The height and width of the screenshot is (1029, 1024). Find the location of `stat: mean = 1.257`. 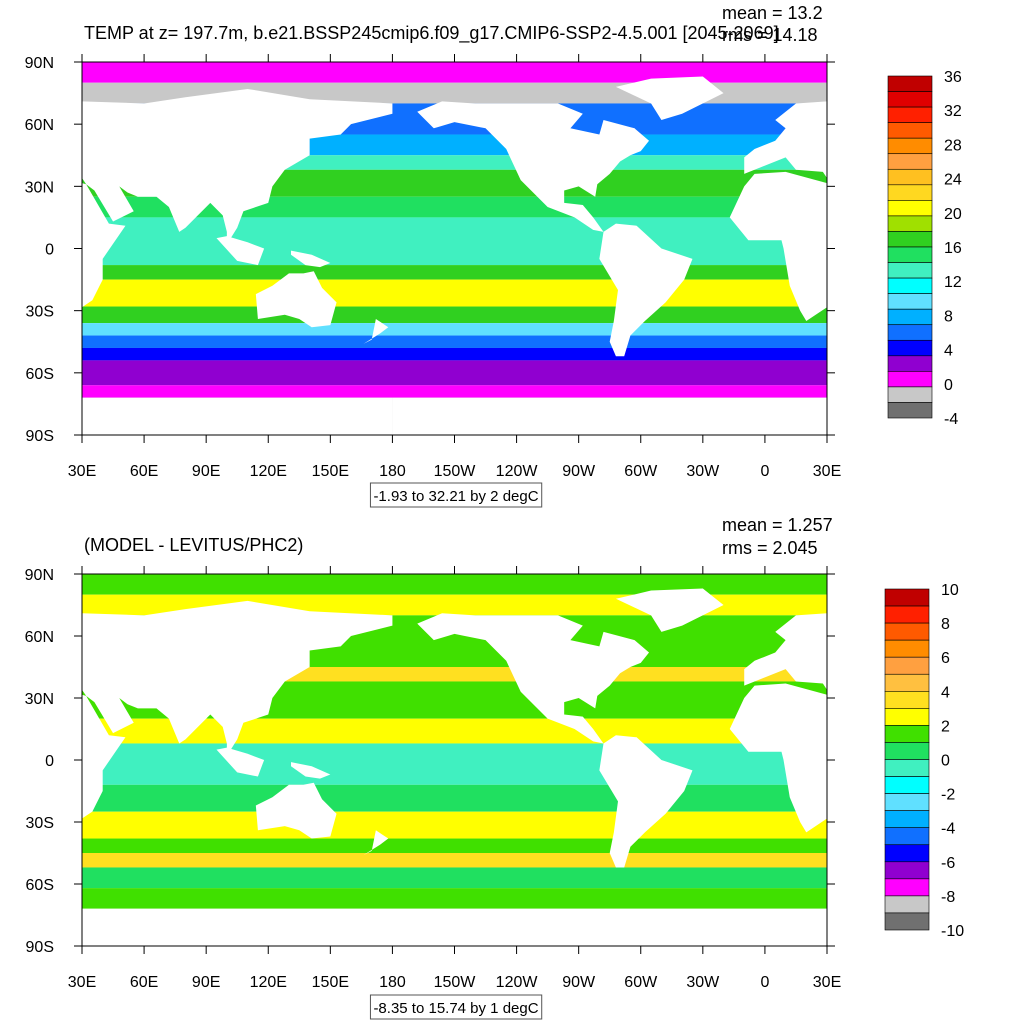

stat: mean = 1.257 is located at coordinates (777, 525).